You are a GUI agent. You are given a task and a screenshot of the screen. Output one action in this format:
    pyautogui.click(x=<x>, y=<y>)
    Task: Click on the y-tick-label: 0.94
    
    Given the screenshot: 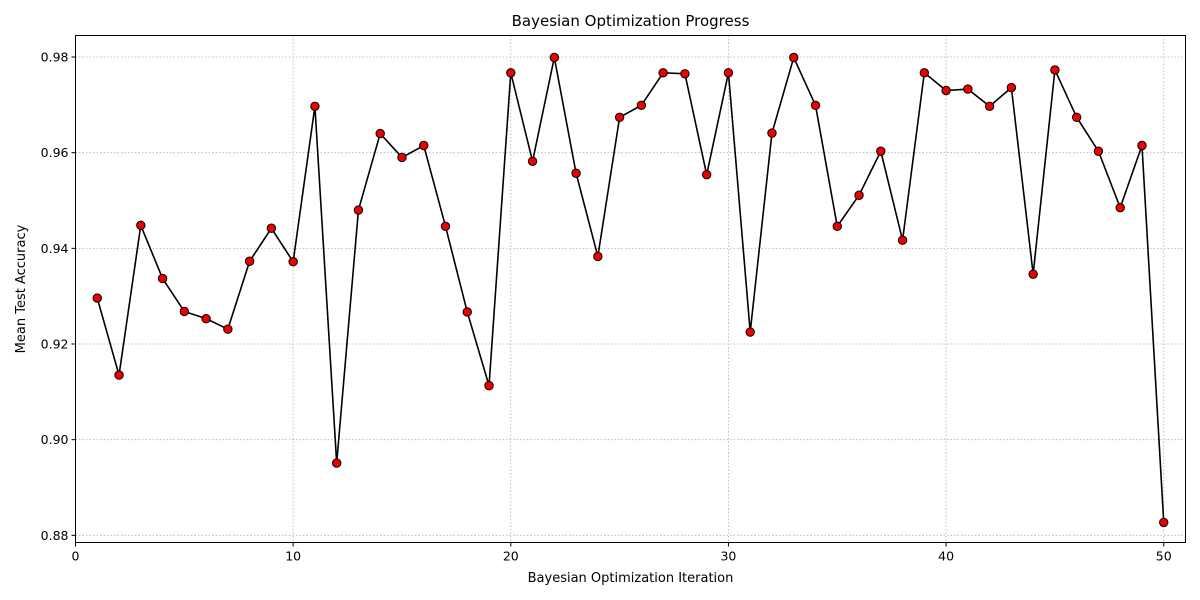 What is the action you would take?
    pyautogui.click(x=55, y=248)
    